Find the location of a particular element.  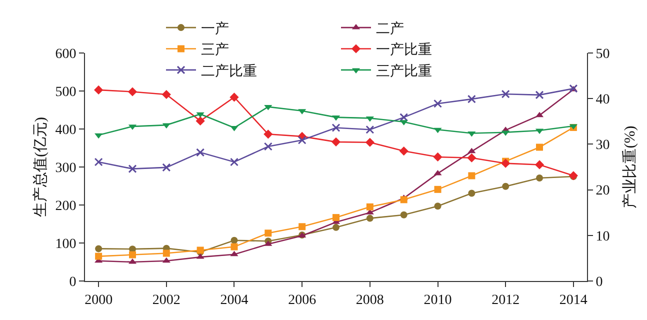

legend-label: 二产 is located at coordinates (390, 29).